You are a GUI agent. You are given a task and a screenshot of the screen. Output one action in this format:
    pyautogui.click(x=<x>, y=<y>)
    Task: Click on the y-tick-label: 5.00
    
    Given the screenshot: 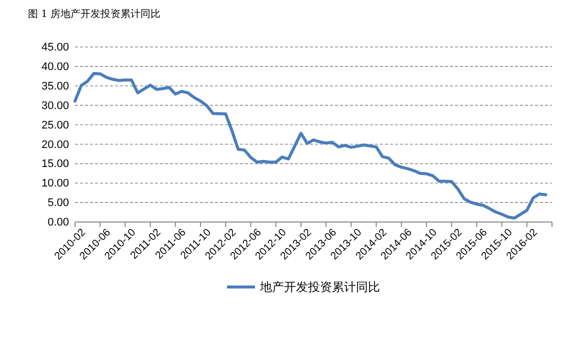 What is the action you would take?
    pyautogui.click(x=58, y=203)
    